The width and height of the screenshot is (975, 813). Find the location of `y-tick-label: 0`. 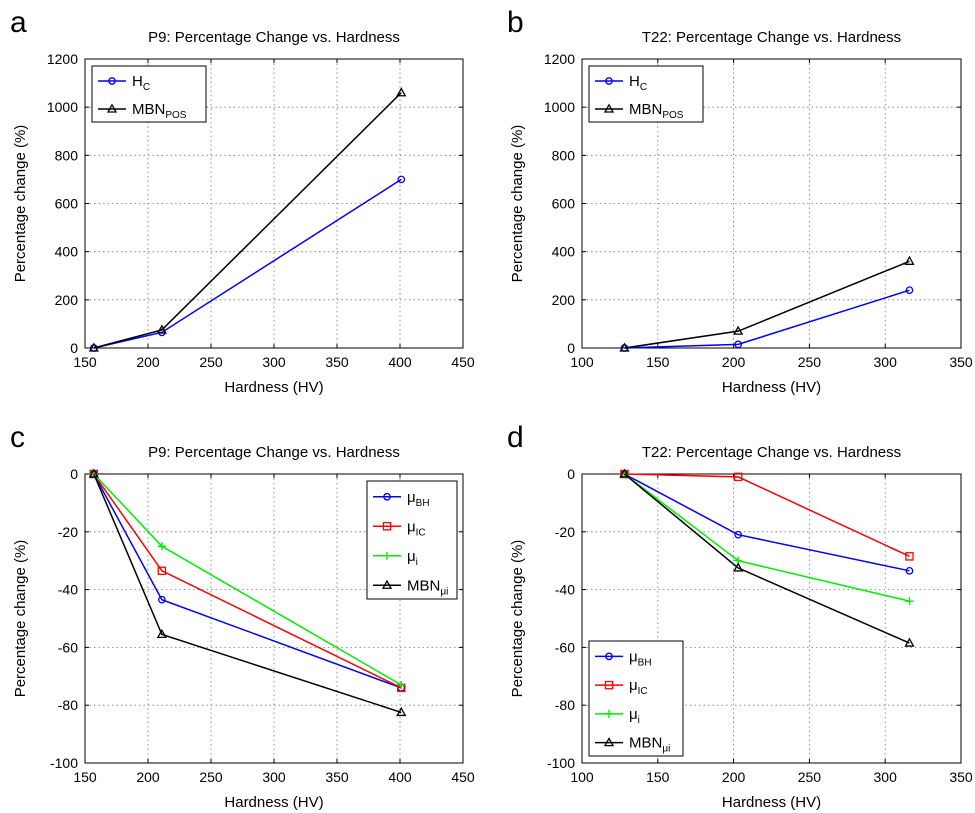

y-tick-label: 0 is located at coordinates (74, 348).